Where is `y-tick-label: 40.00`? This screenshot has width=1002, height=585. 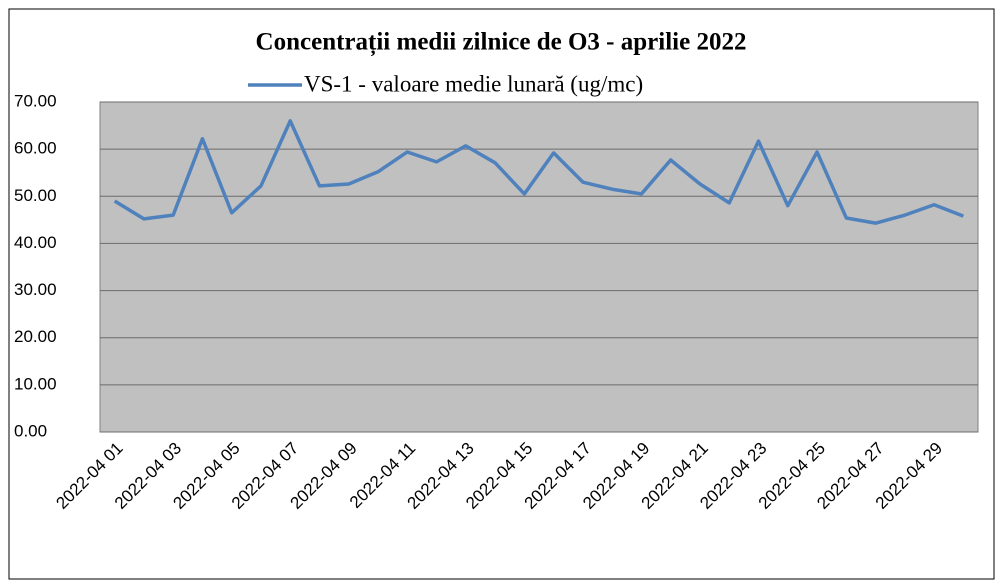
y-tick-label: 40.00 is located at coordinates (35, 242).